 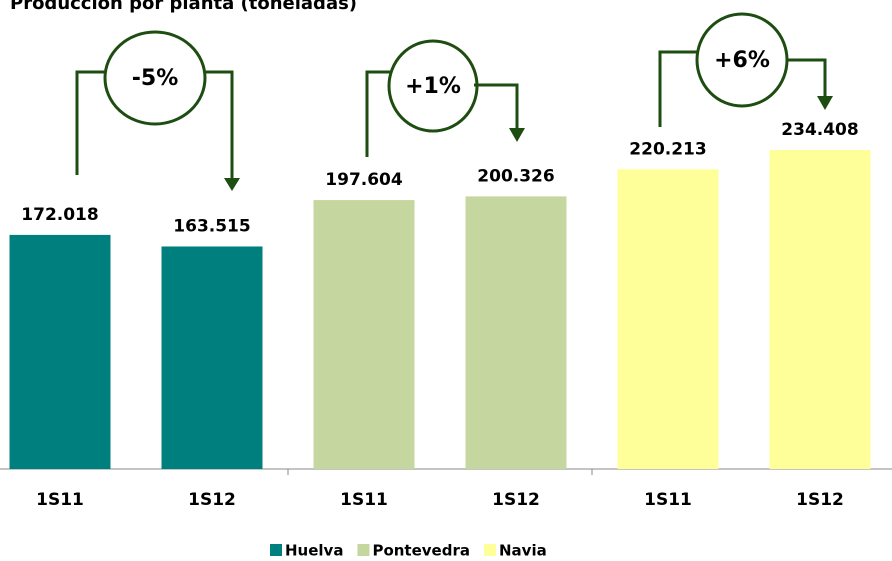 I want to click on value-label: 172.018, so click(x=59, y=215).